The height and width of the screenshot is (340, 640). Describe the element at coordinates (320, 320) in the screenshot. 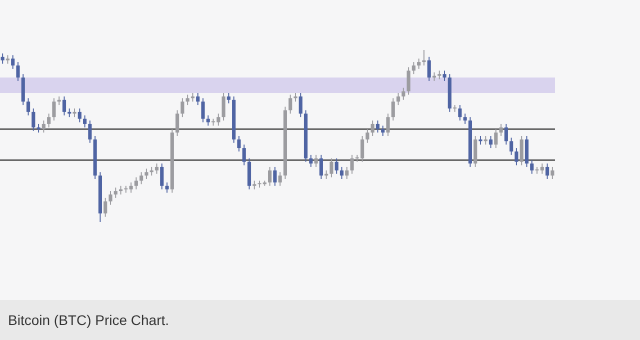

I see `text: Bitcoin (BTC) Price Chart.` at that location.